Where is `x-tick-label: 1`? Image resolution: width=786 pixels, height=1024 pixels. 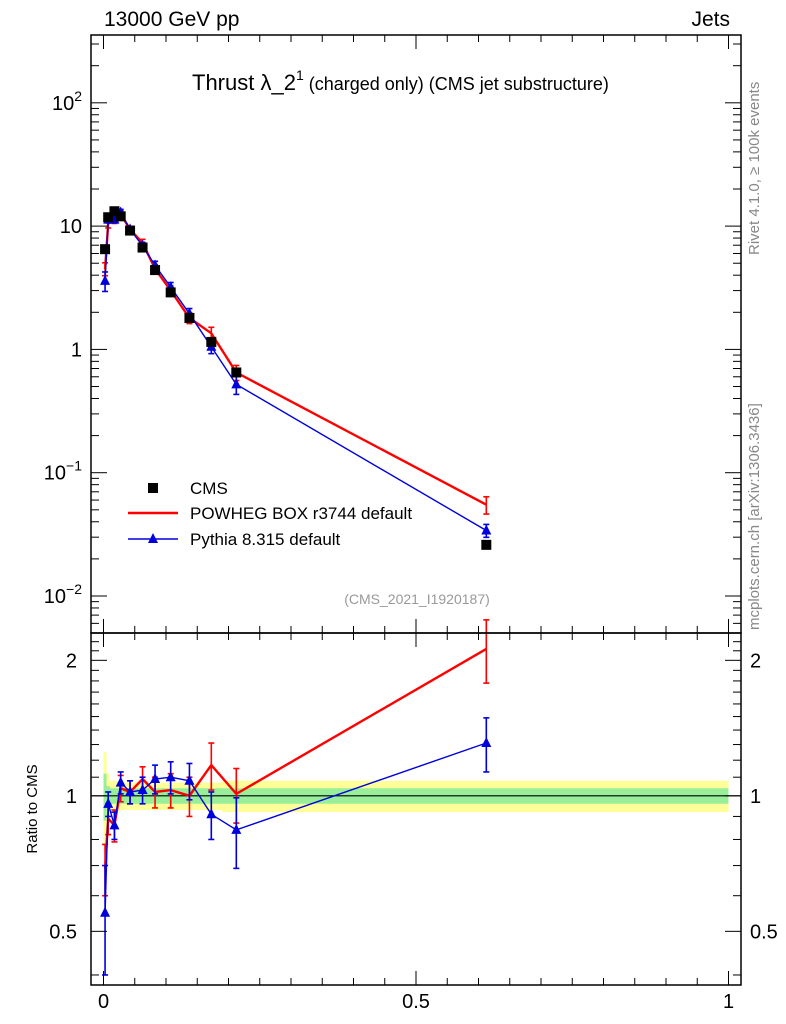 x-tick-label: 1 is located at coordinates (728, 1002).